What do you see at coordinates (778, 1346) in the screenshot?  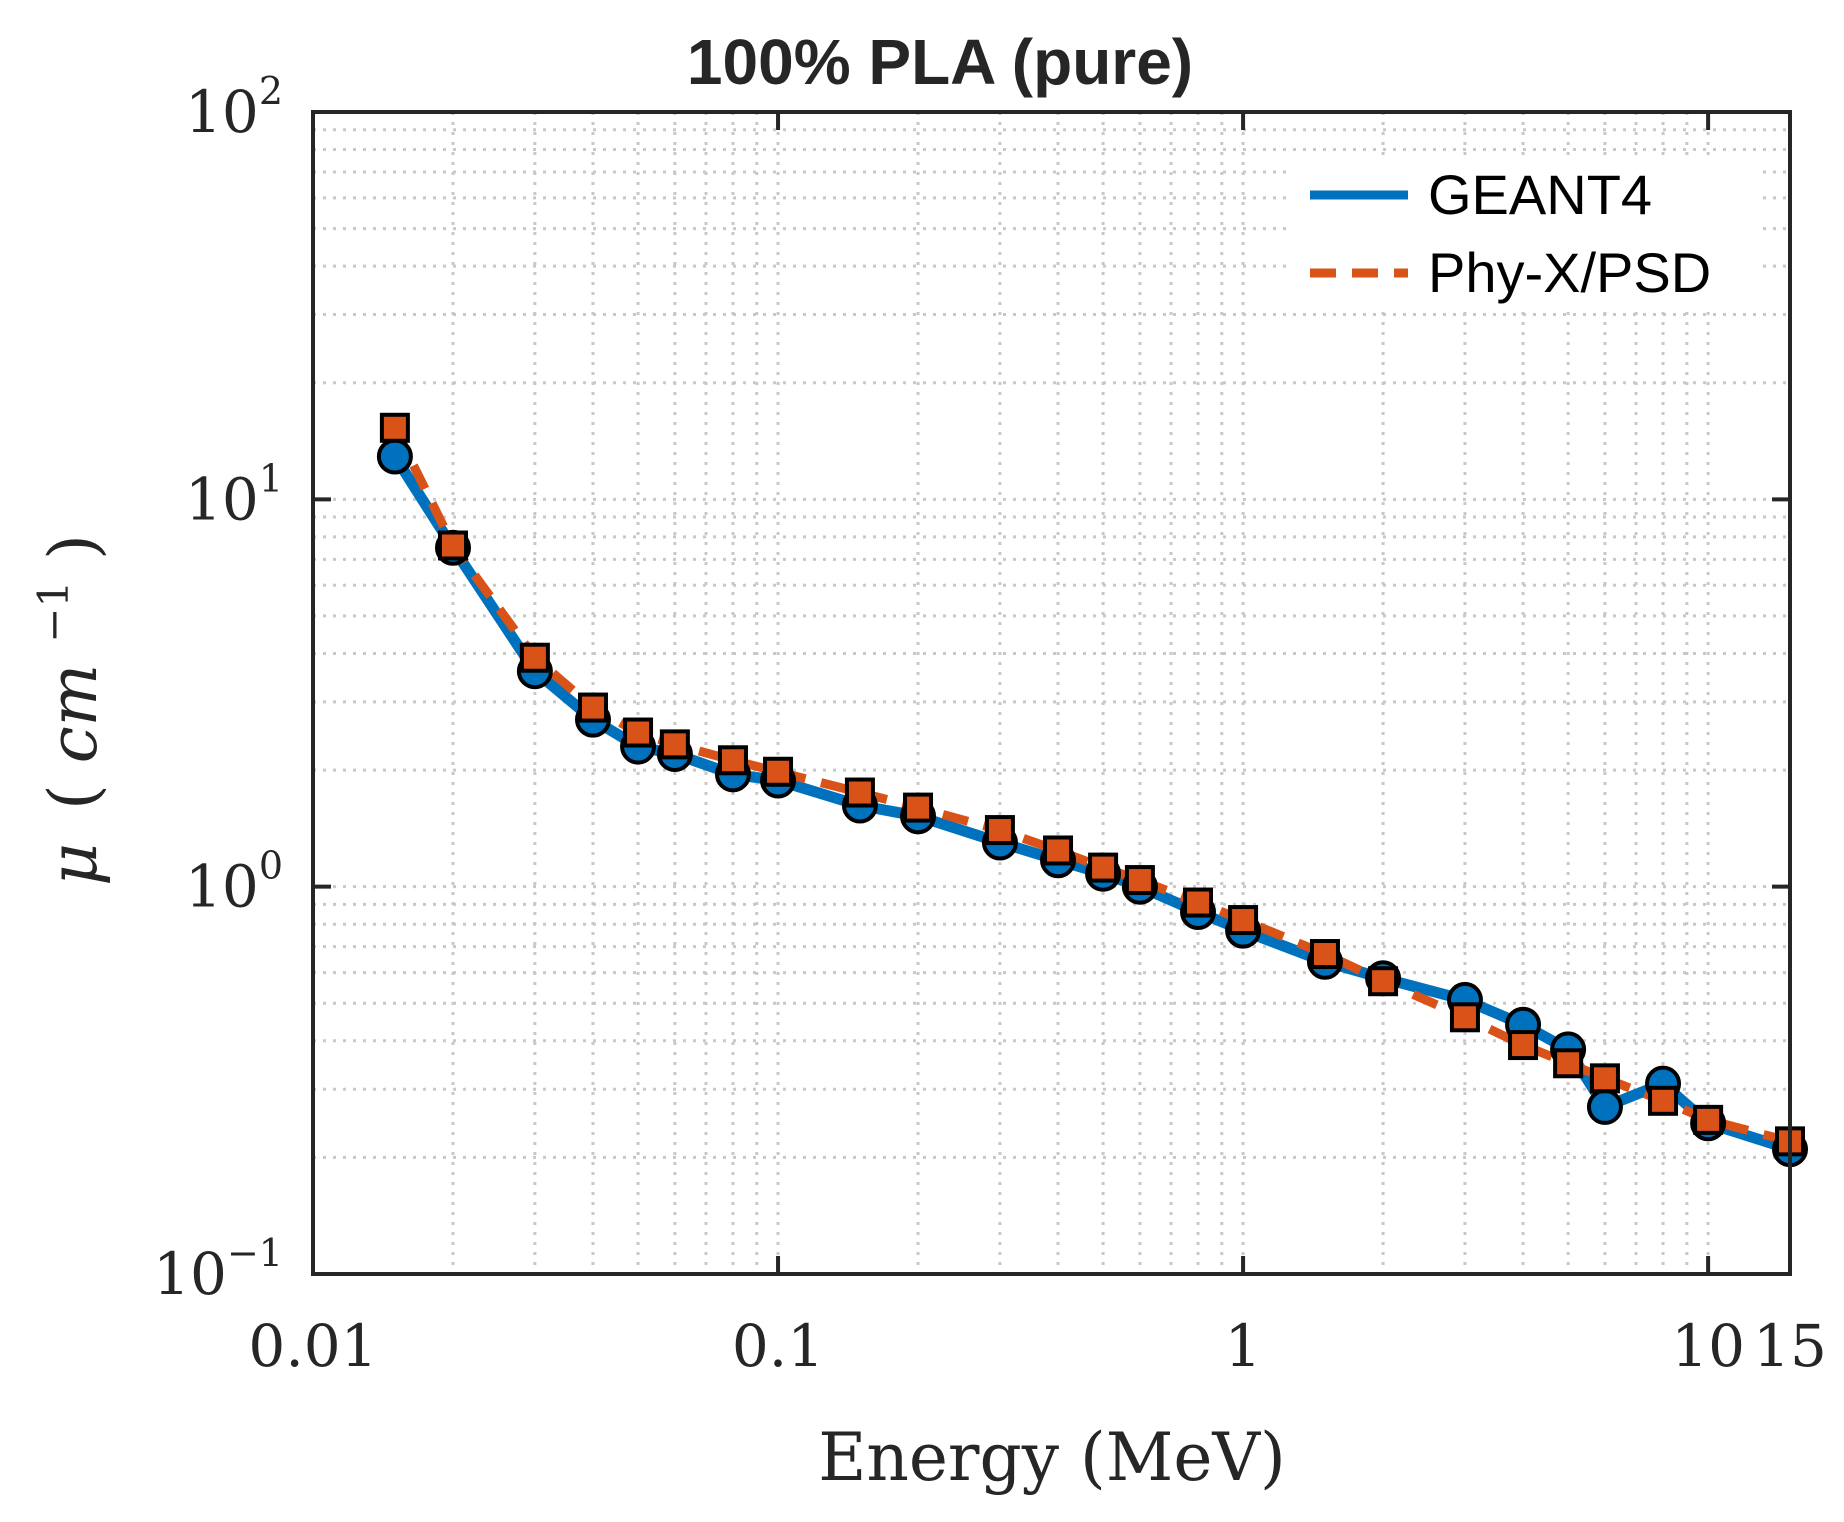 I see `x-tick-label: 0.1` at bounding box center [778, 1346].